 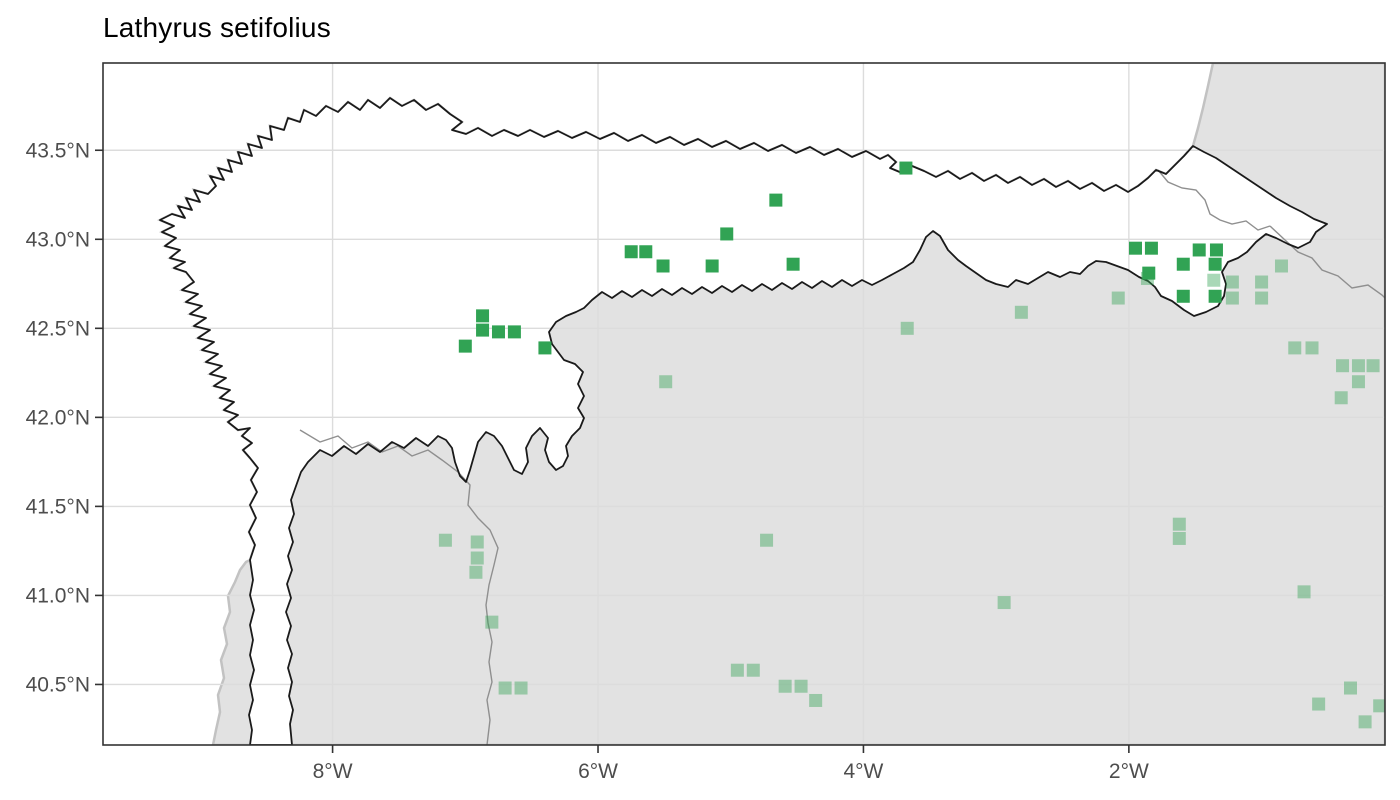 I want to click on y-tick-label: 43.0°N, so click(x=58, y=239).